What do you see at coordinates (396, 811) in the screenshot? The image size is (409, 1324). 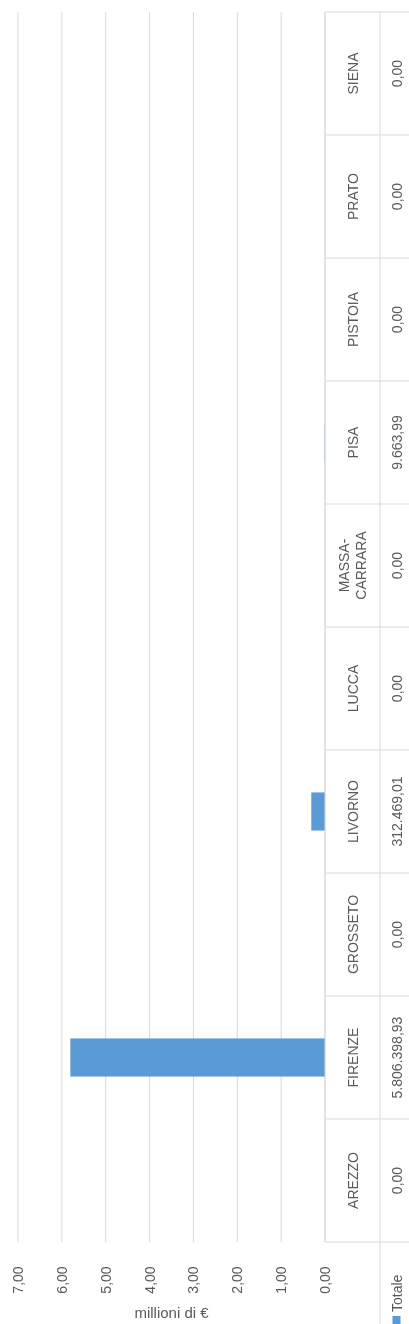 I see `text: 312.469,01` at bounding box center [396, 811].